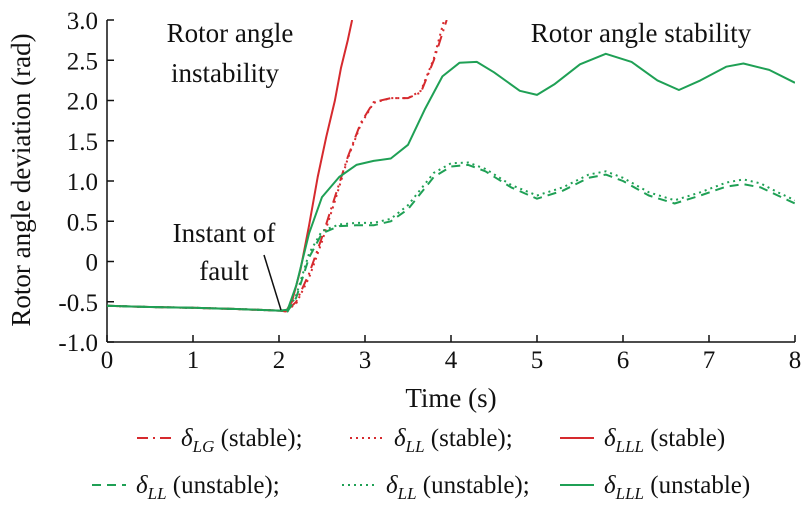 Image resolution: width=805 pixels, height=520 pixels. What do you see at coordinates (193, 360) in the screenshot?
I see `x-tick-label: 1` at bounding box center [193, 360].